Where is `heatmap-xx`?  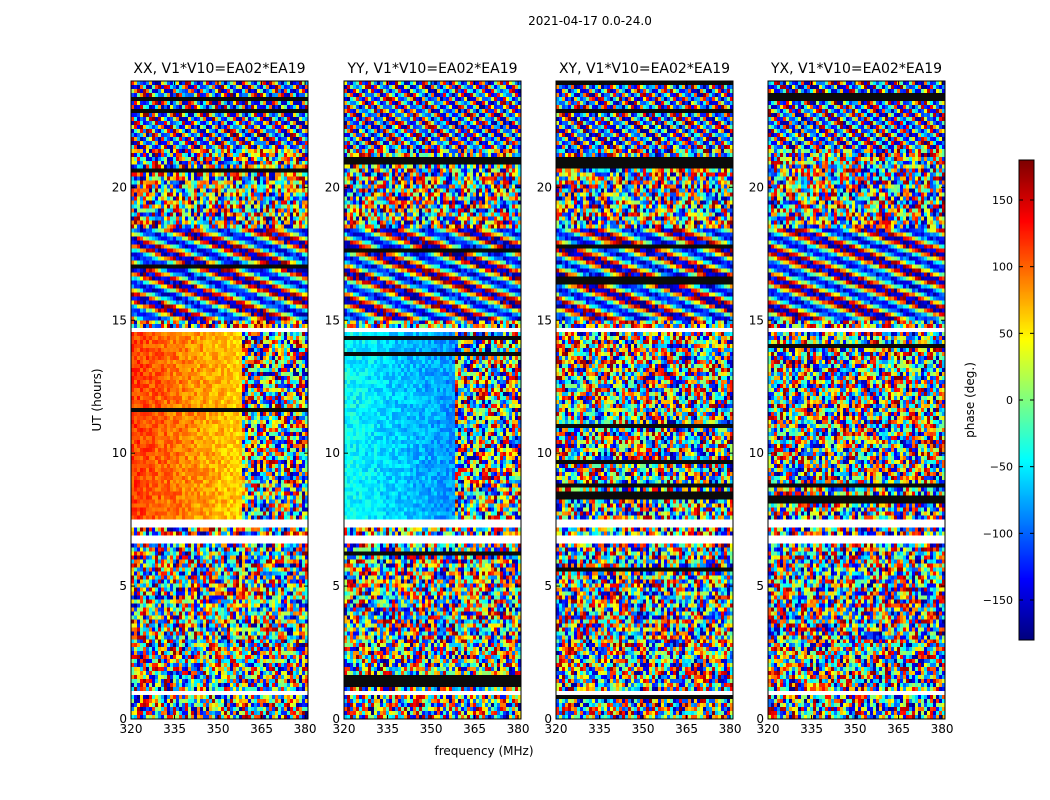
heatmap-xx is located at coordinates (219, 400).